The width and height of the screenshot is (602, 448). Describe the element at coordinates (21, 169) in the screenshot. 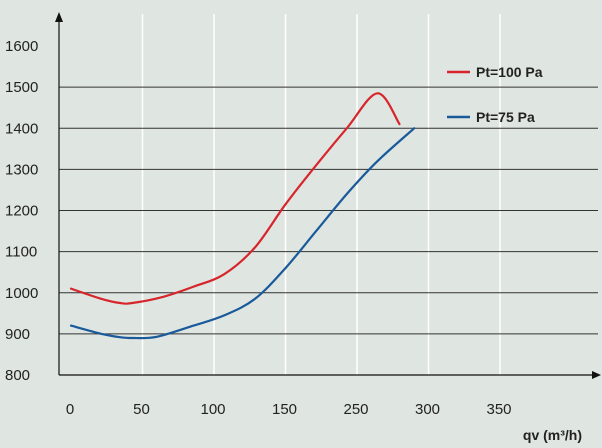

I see `y-tick-label: 1300` at that location.